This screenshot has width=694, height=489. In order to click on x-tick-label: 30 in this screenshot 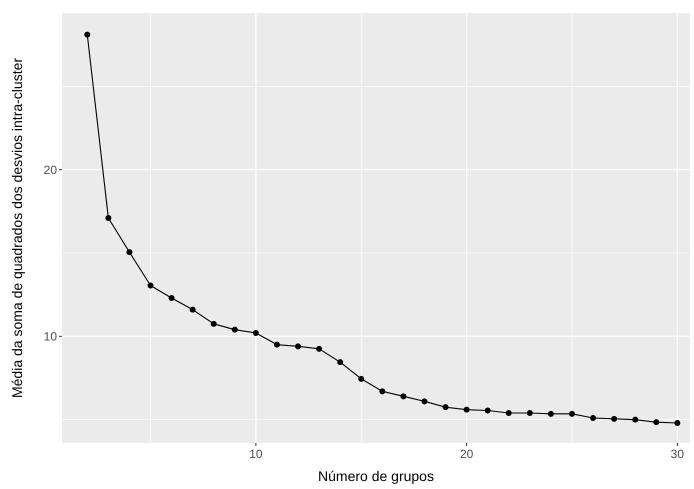, I will do `click(677, 454)`.